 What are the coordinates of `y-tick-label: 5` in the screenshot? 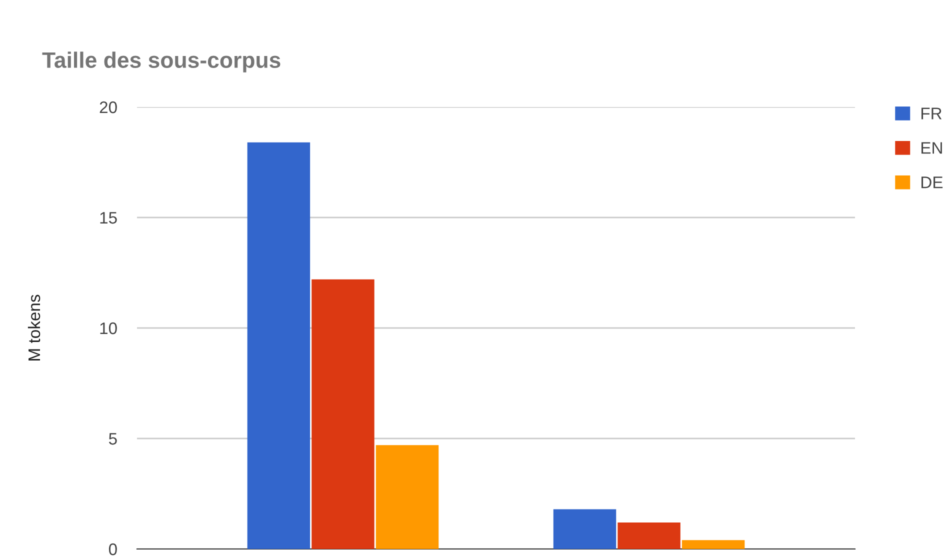 It's located at (112, 439).